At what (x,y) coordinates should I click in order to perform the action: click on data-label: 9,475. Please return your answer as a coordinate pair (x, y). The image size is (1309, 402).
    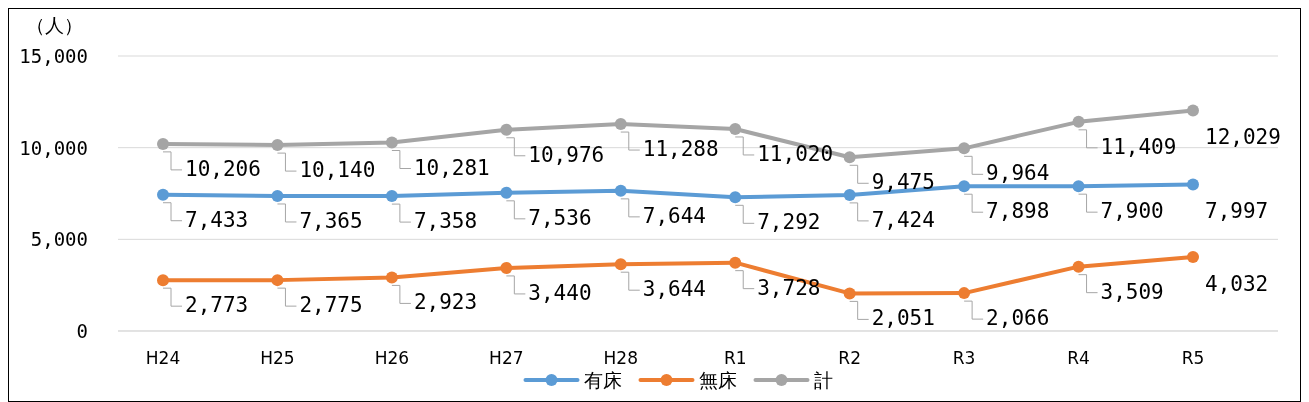
    Looking at the image, I should click on (903, 182).